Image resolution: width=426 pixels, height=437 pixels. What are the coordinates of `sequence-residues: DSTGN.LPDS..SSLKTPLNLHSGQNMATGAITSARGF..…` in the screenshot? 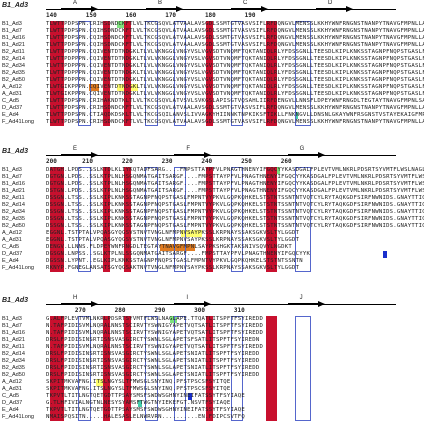 It's located at (235, 191).